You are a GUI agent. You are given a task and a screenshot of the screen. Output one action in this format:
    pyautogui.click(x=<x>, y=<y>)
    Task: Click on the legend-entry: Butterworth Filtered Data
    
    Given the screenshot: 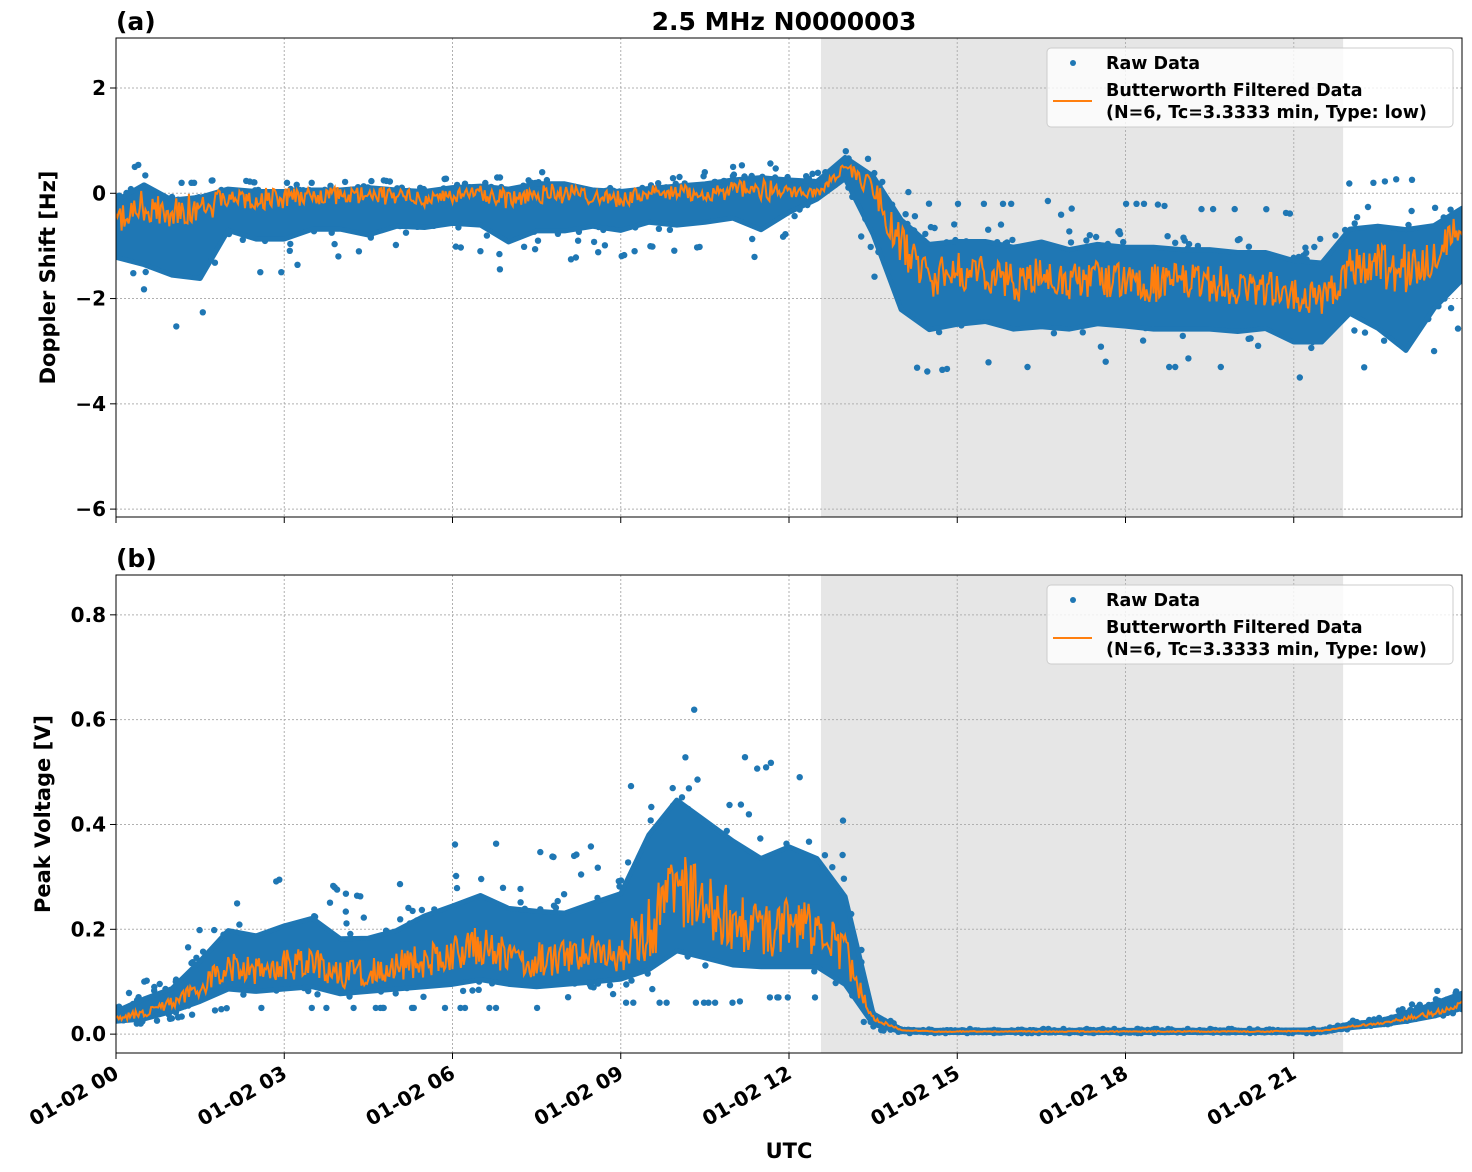 What is the action you would take?
    pyautogui.click(x=1234, y=91)
    